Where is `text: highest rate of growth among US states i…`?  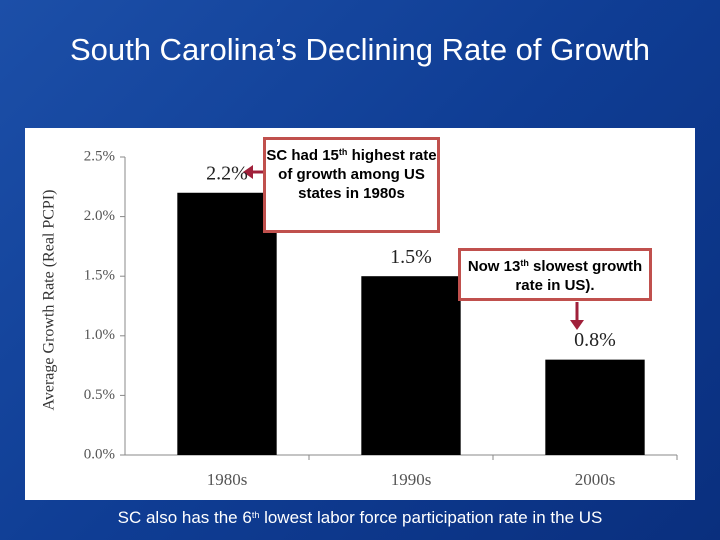 text: highest rate of growth among US states i… is located at coordinates (357, 174).